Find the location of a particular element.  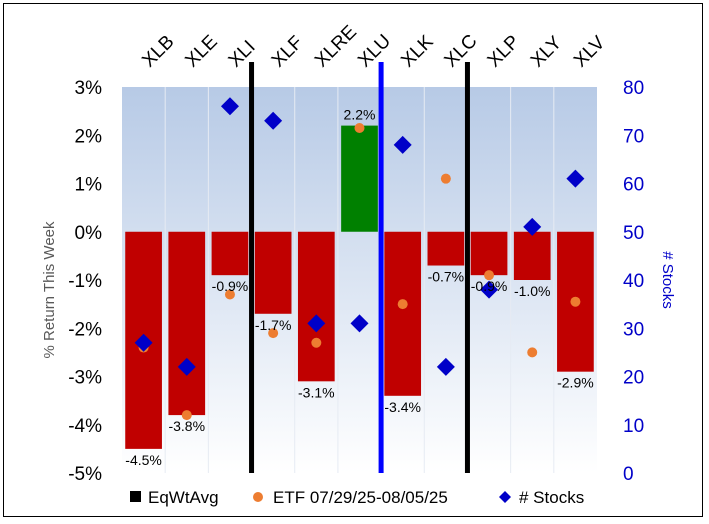

y-tick-label: 2% is located at coordinates (89, 136).